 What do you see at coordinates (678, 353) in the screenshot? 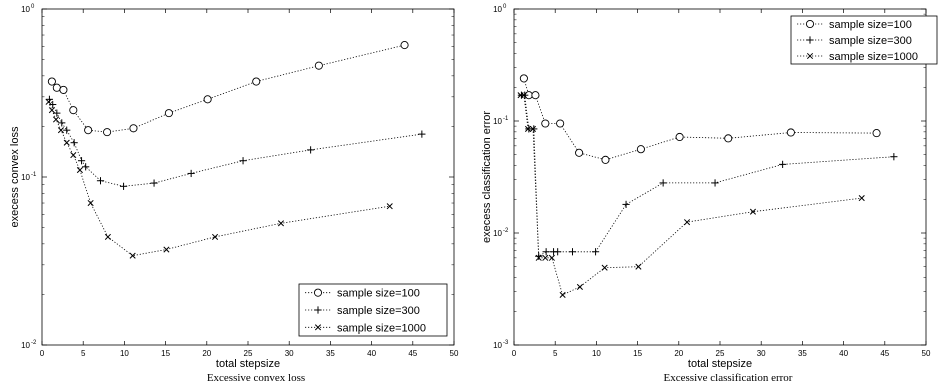
I see `x-tick-label: 20` at bounding box center [678, 353].